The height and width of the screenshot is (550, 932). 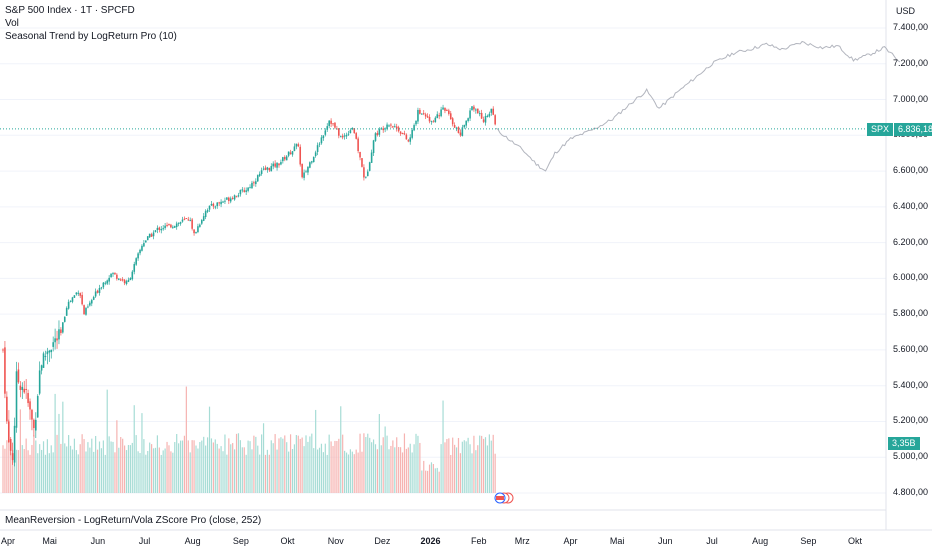 I want to click on seasonal-indicator-legend: Seasonal Trend by LogReturn Pro (10), so click(x=91, y=36).